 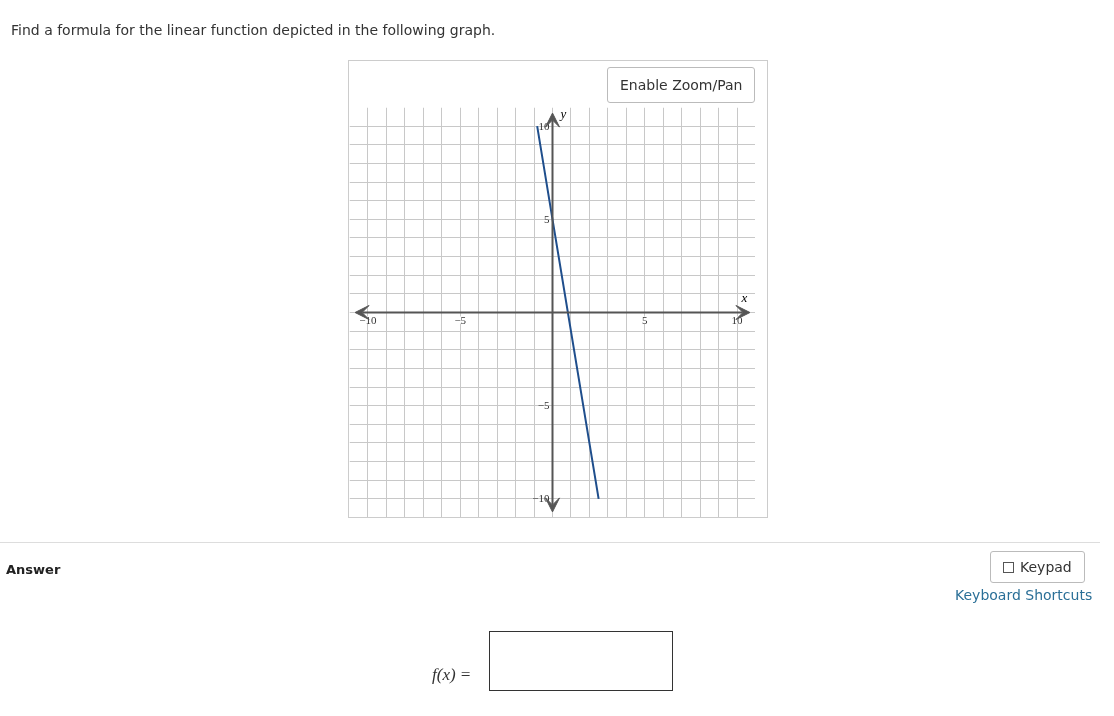 I want to click on y-axis-title: y, so click(x=562, y=113).